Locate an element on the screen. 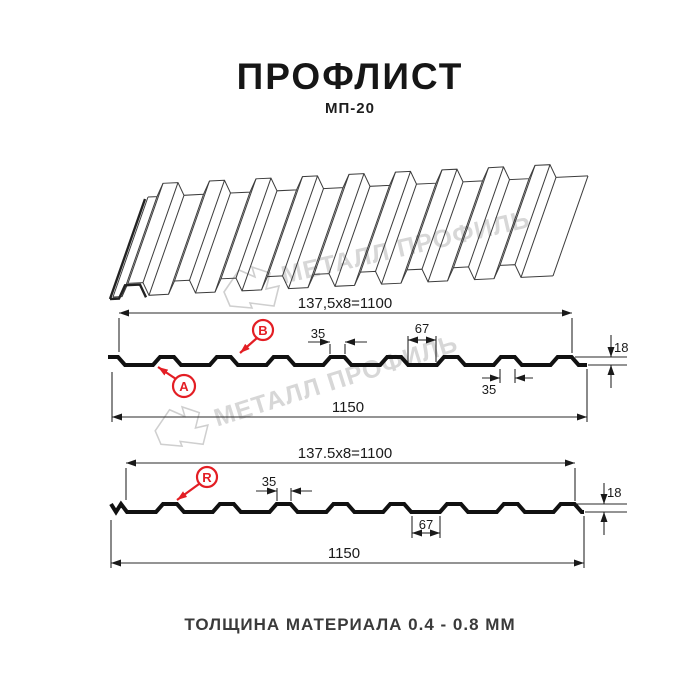 The width and height of the screenshot is (700, 700). page-title: ПРОФЛИСТ is located at coordinates (350, 76).